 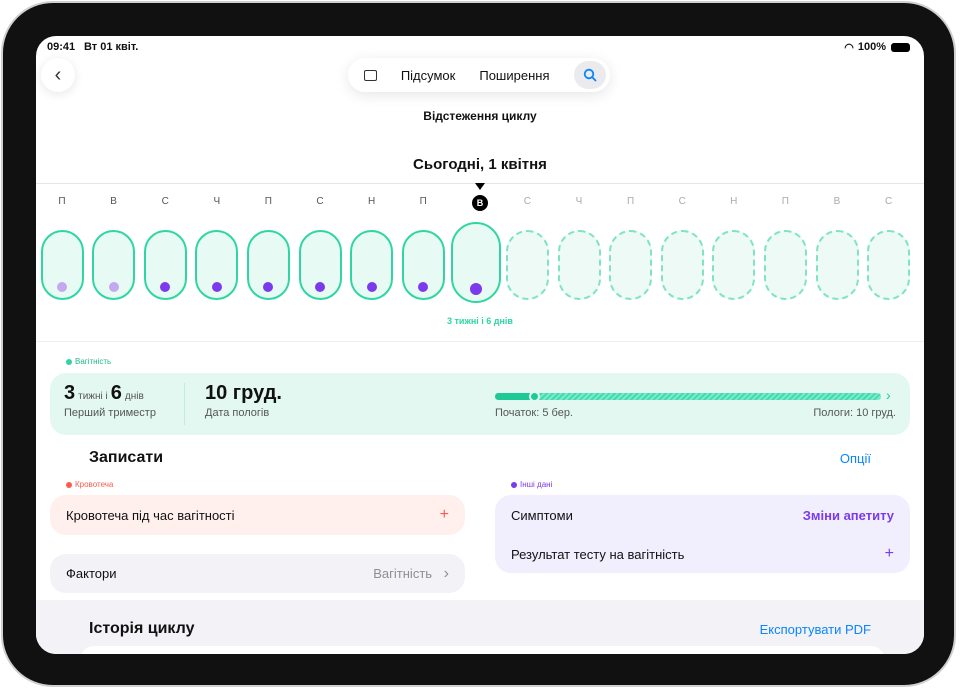 What do you see at coordinates (243, 393) in the screenshot?
I see `due-date: 10 груд.` at bounding box center [243, 393].